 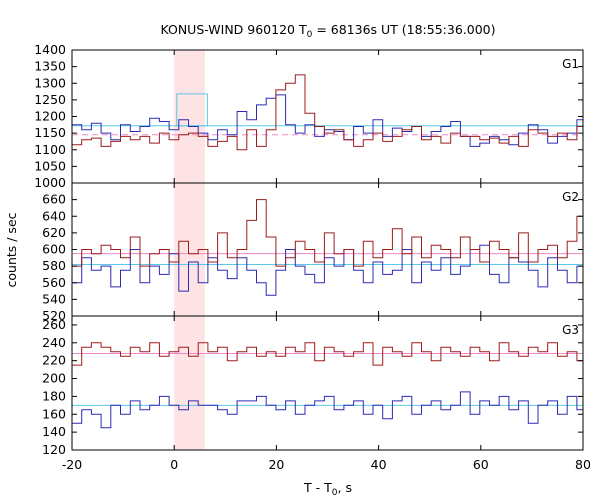 I want to click on y-tick-label: 520, so click(x=54, y=315).